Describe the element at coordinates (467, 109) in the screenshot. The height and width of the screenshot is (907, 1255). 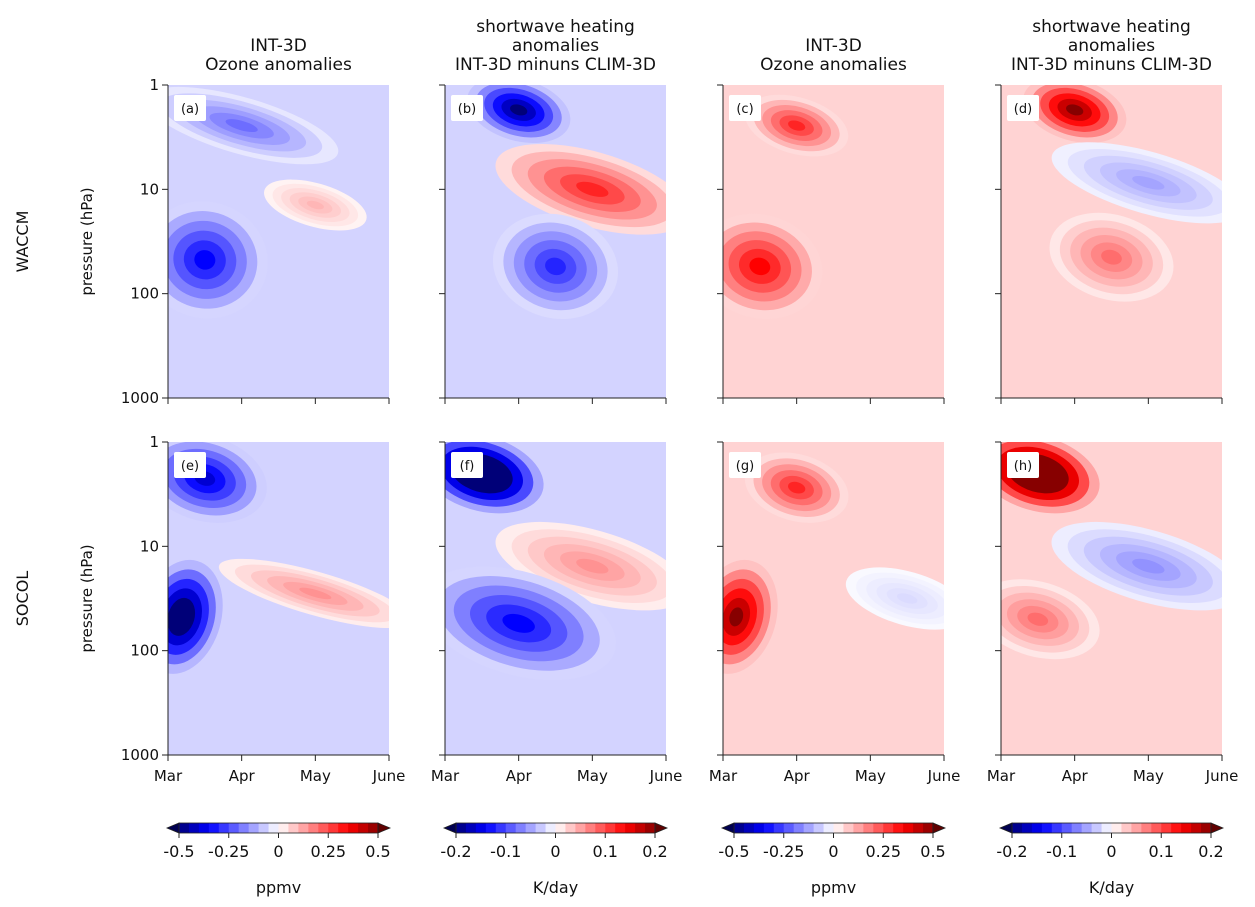
I see `panel-label: (b)` at that location.